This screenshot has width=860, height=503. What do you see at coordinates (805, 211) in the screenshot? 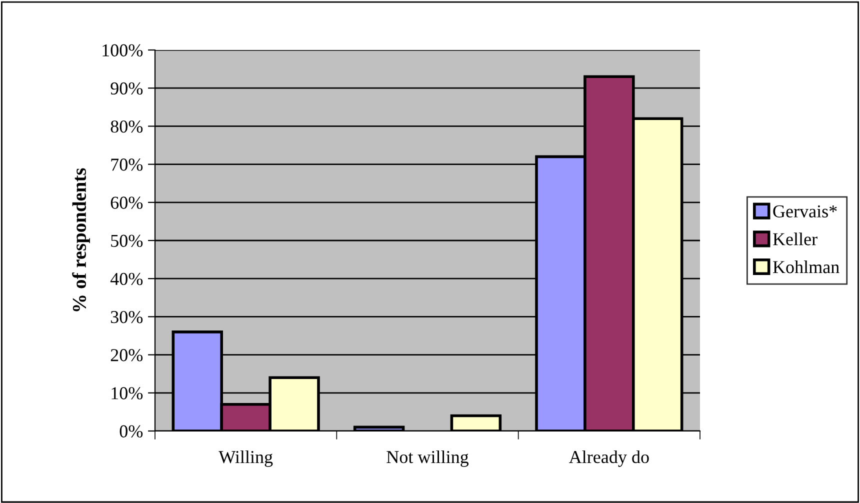
I see `legend-label: Gervais*` at bounding box center [805, 211].